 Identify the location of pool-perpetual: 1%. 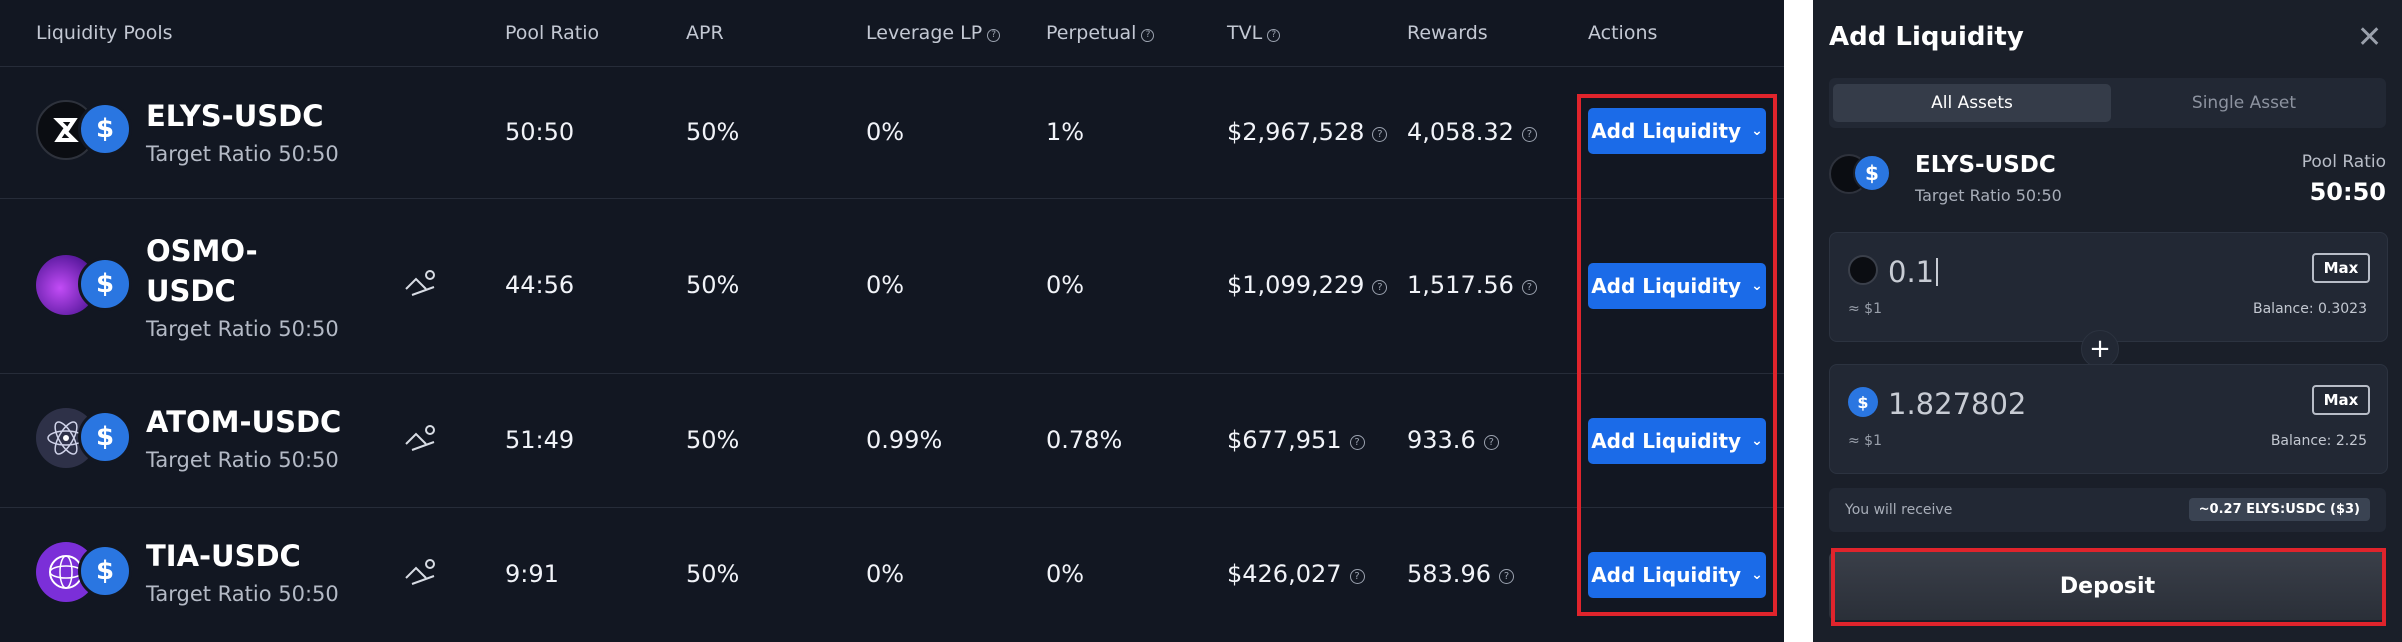
(1065, 132).